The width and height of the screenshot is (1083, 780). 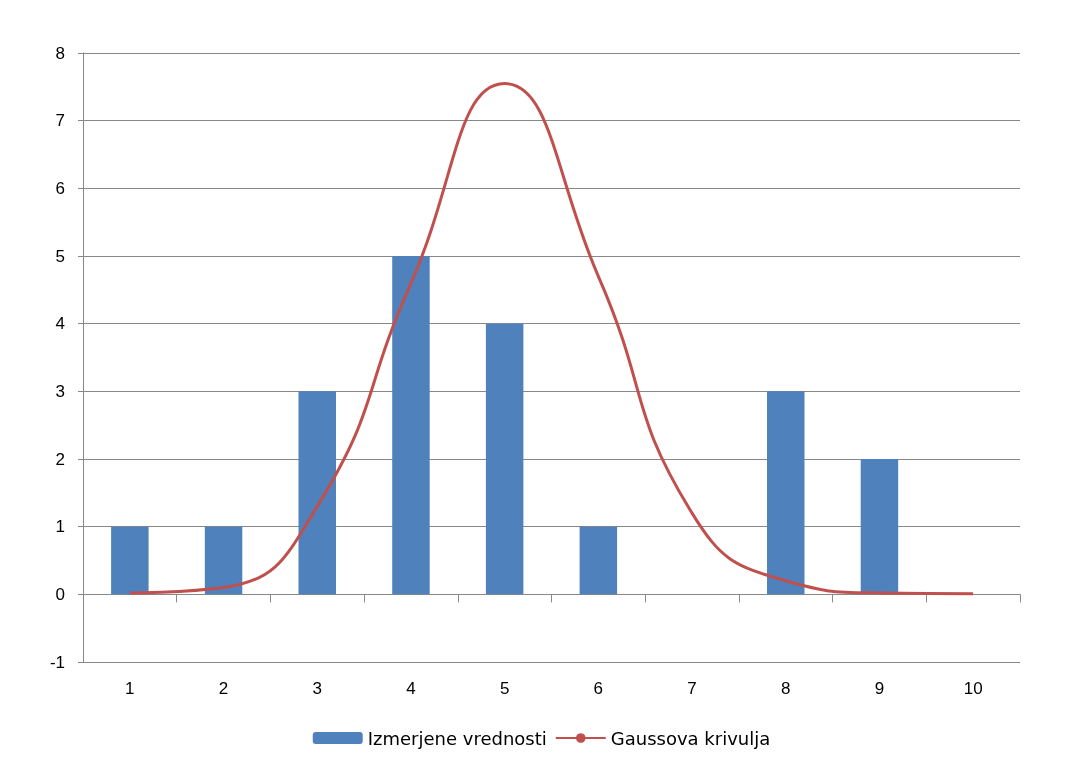 I want to click on x-tick-label: 4, so click(x=411, y=688).